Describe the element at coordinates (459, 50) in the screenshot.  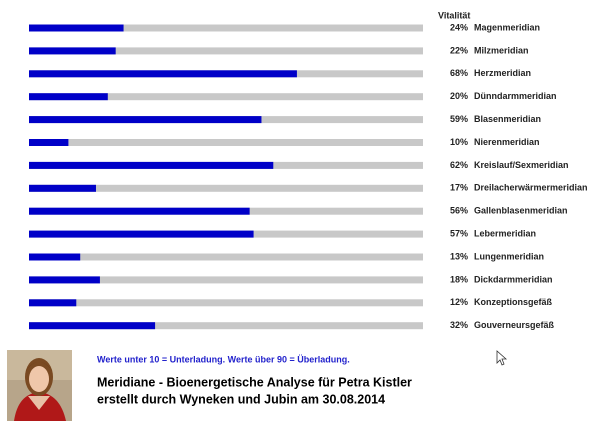
I see `value-label: 22%` at that location.